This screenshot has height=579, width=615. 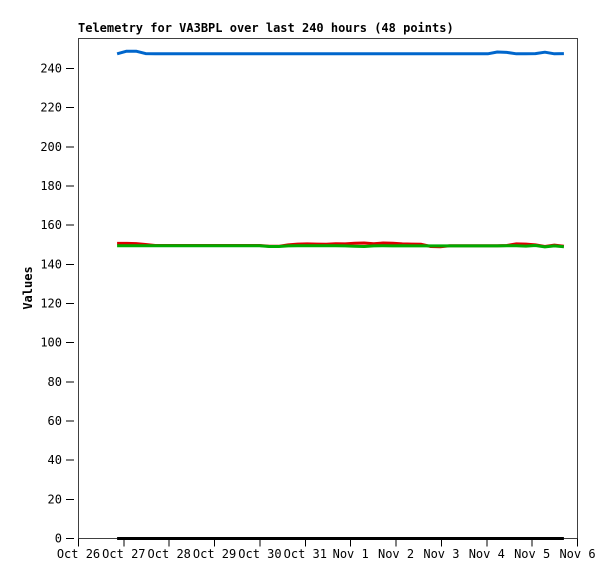 I want to click on y-axis-label: Values, so click(x=28, y=287).